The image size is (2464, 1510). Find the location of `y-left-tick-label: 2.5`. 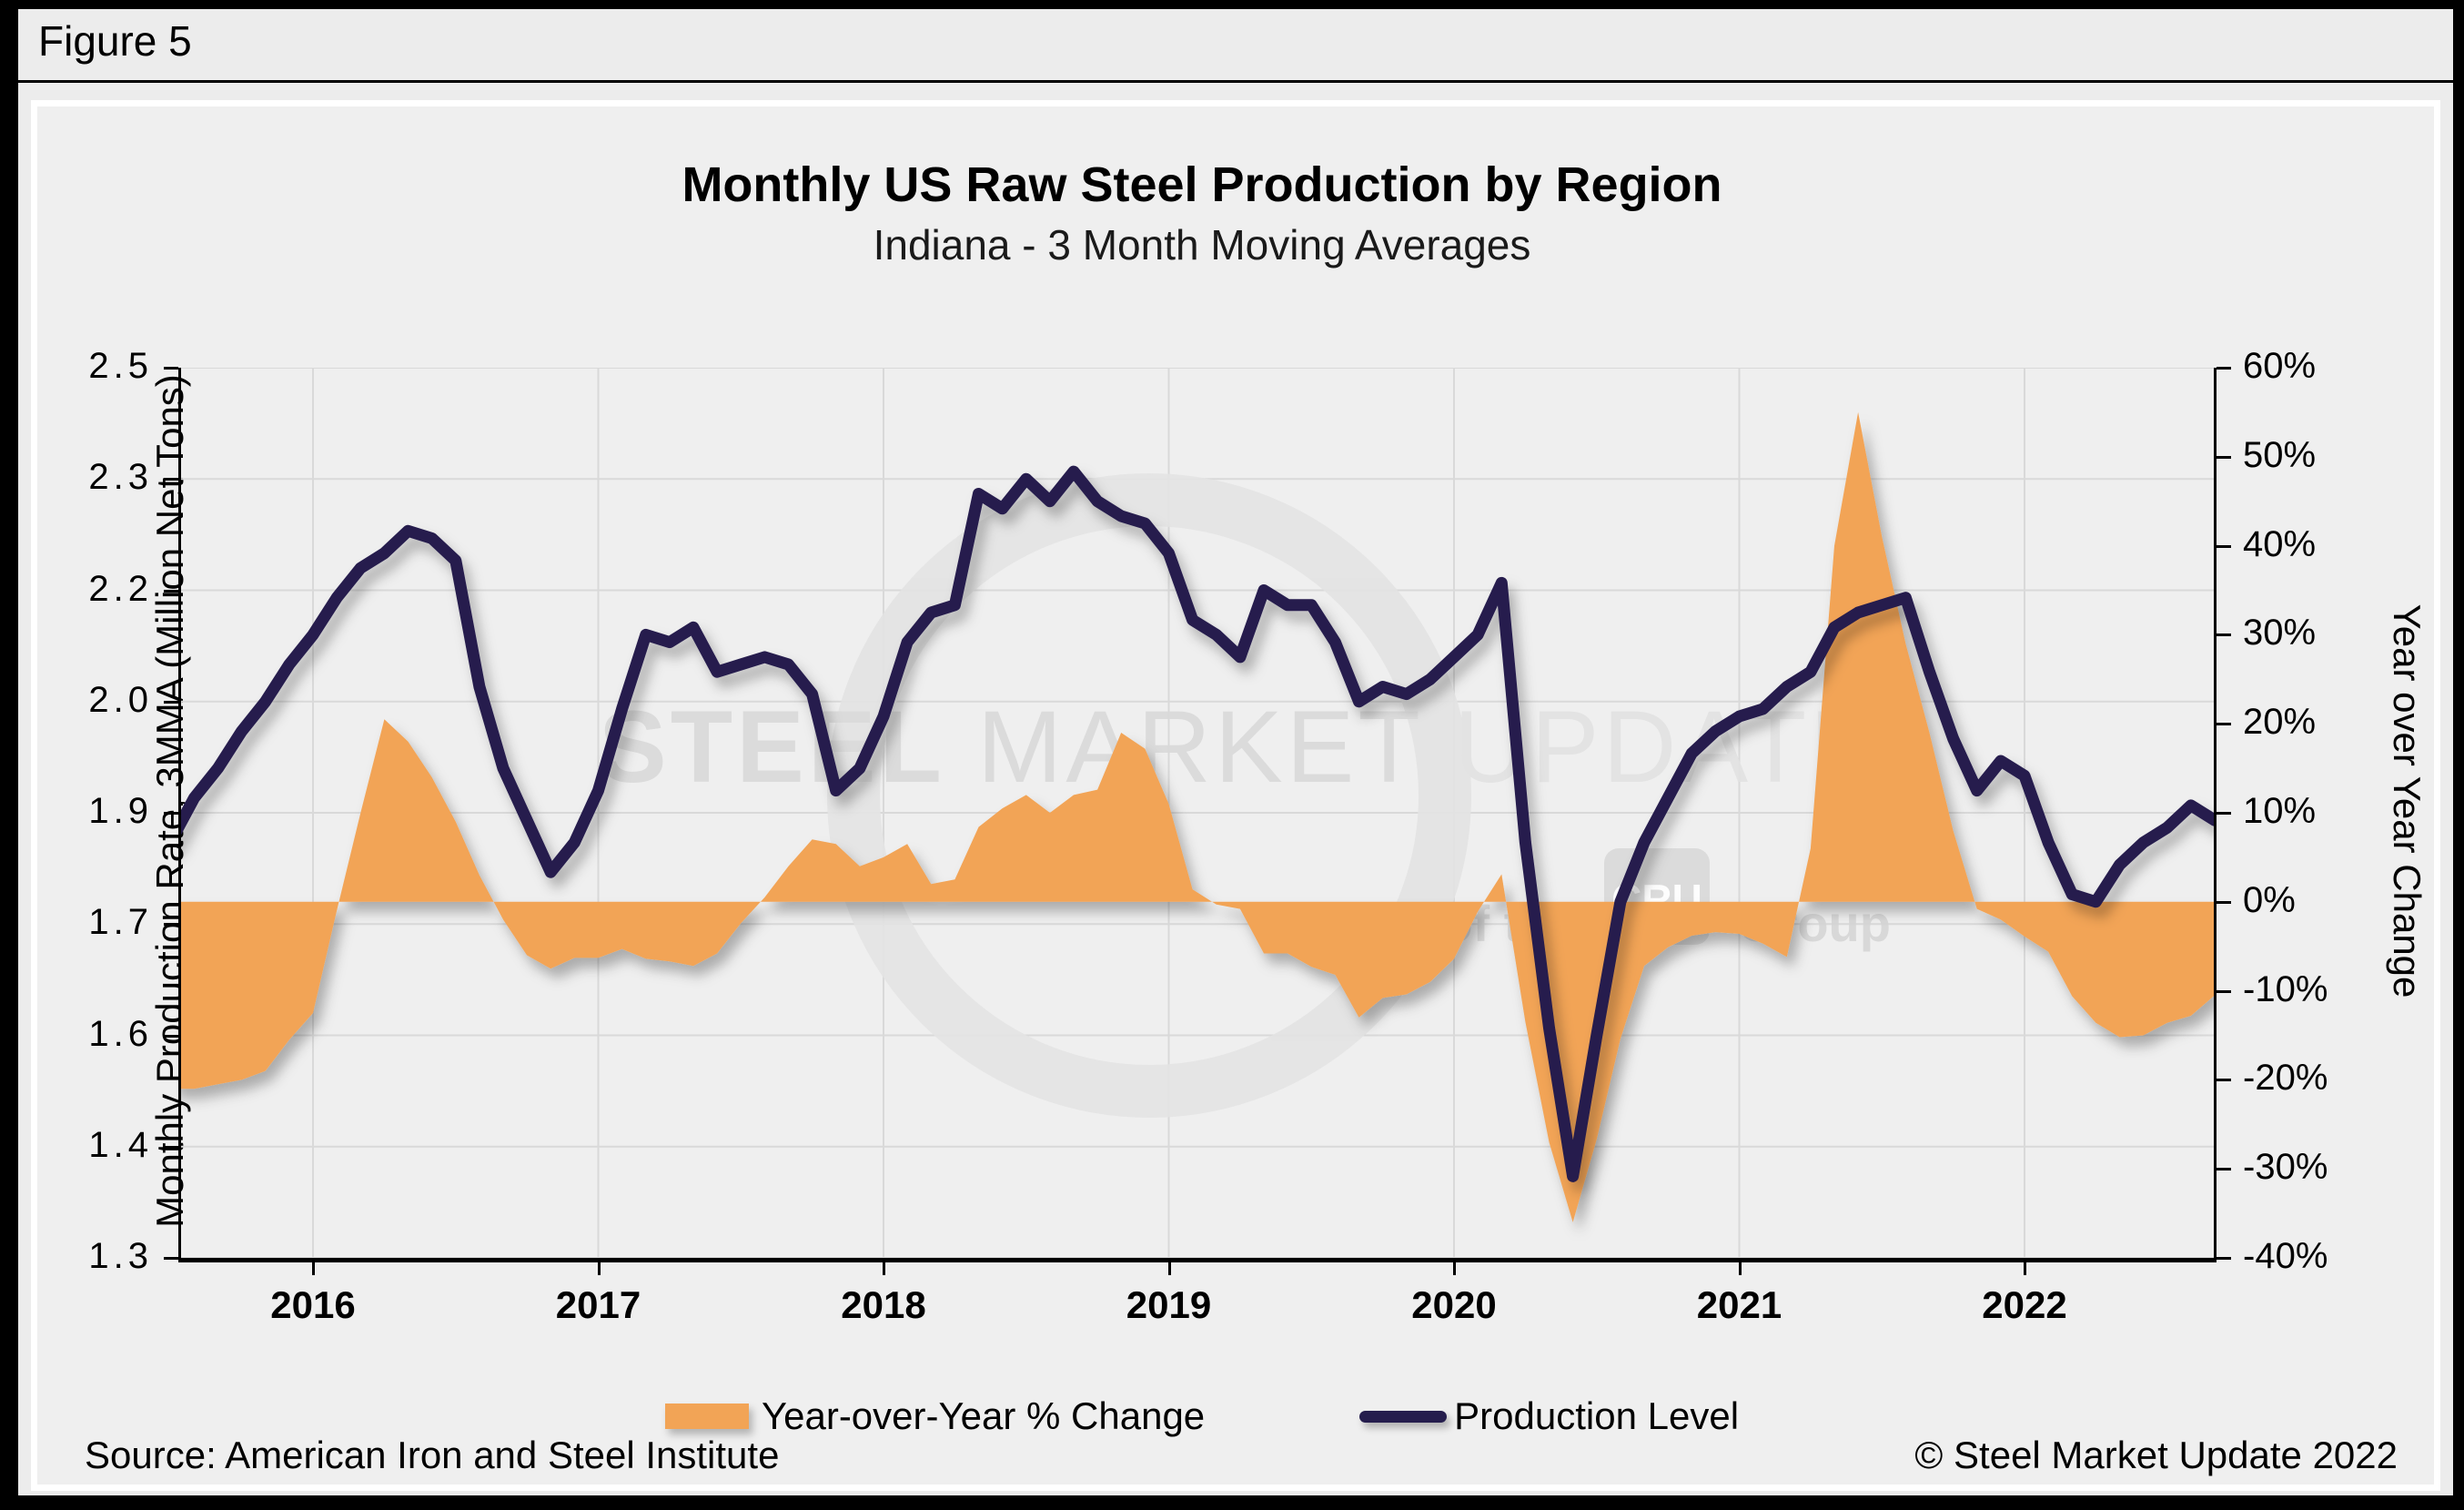

y-left-tick-label: 2.5 is located at coordinates (120, 366).